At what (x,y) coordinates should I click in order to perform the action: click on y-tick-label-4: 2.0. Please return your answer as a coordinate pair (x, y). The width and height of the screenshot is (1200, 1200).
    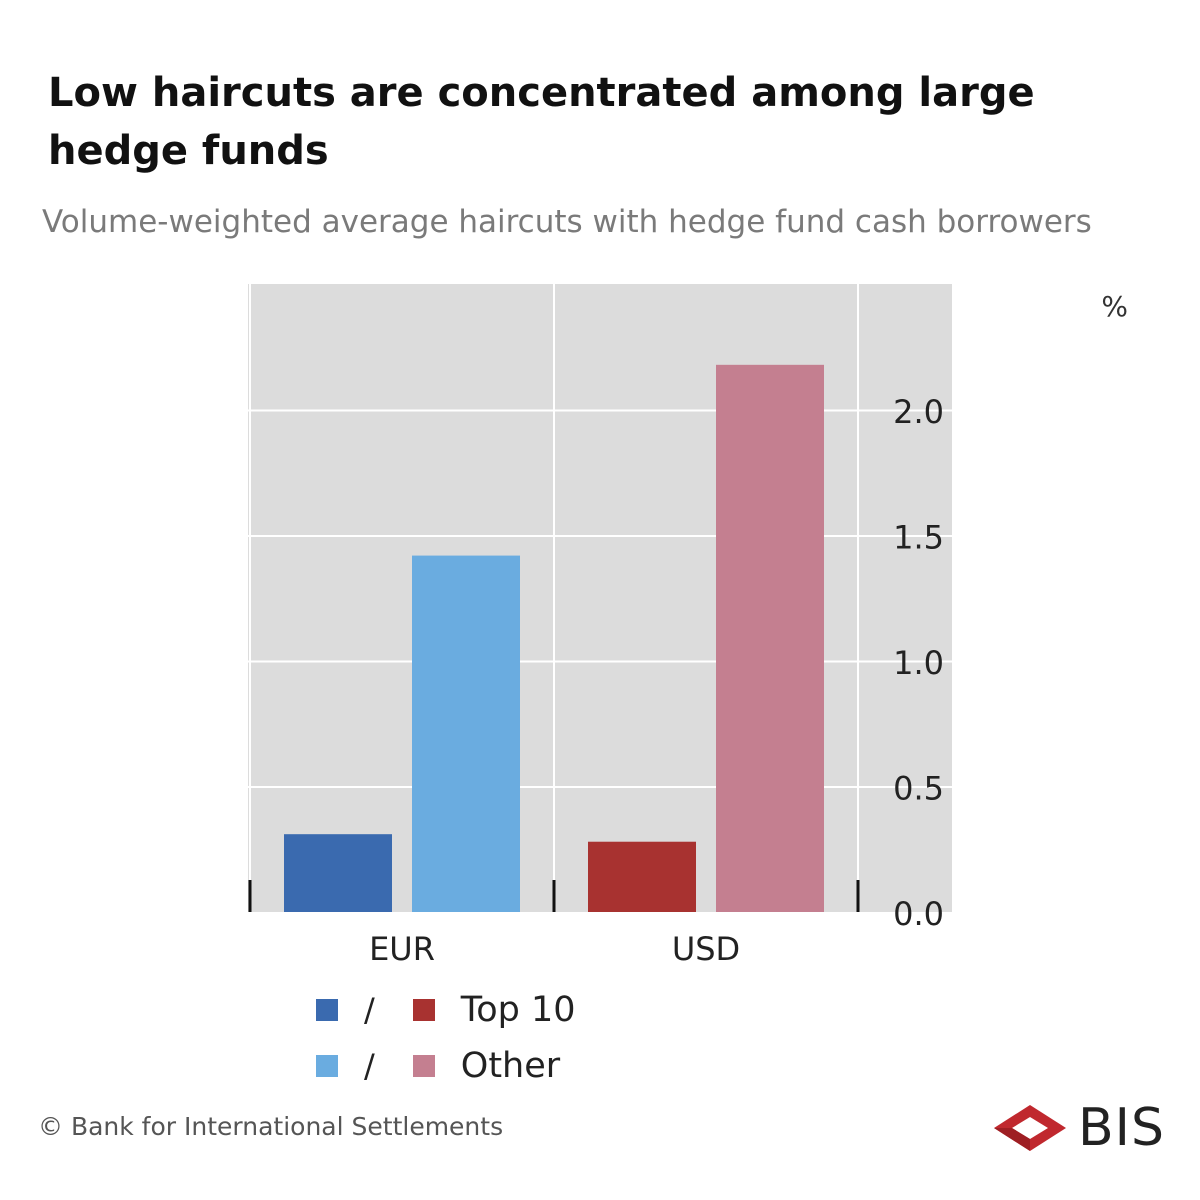
    Looking at the image, I should click on (918, 412).